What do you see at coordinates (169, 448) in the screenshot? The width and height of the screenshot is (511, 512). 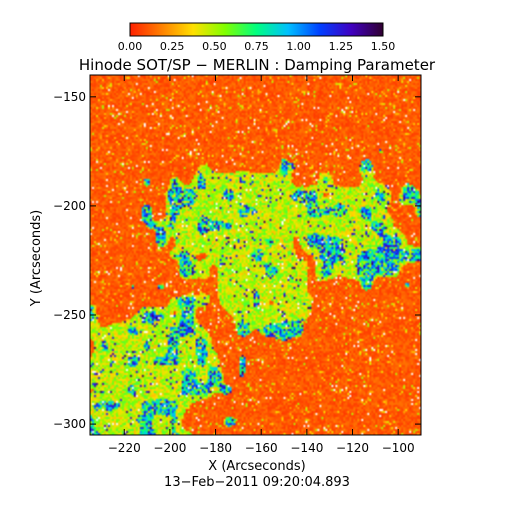 I see `x-tick-label: −200` at bounding box center [169, 448].